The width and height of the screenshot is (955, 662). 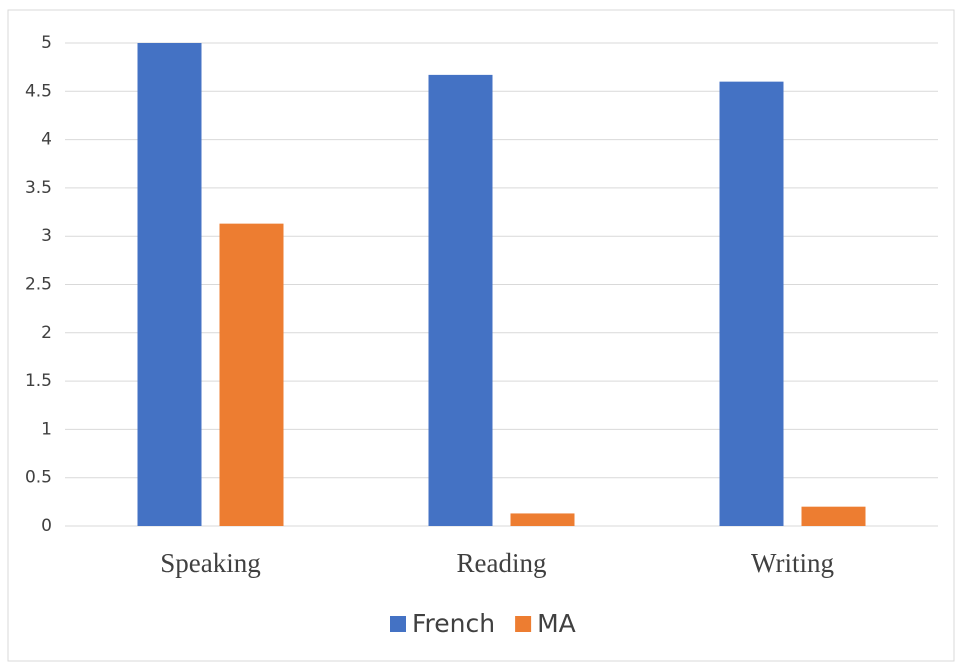 I want to click on y-tick-label: 4.5, so click(x=38, y=91).